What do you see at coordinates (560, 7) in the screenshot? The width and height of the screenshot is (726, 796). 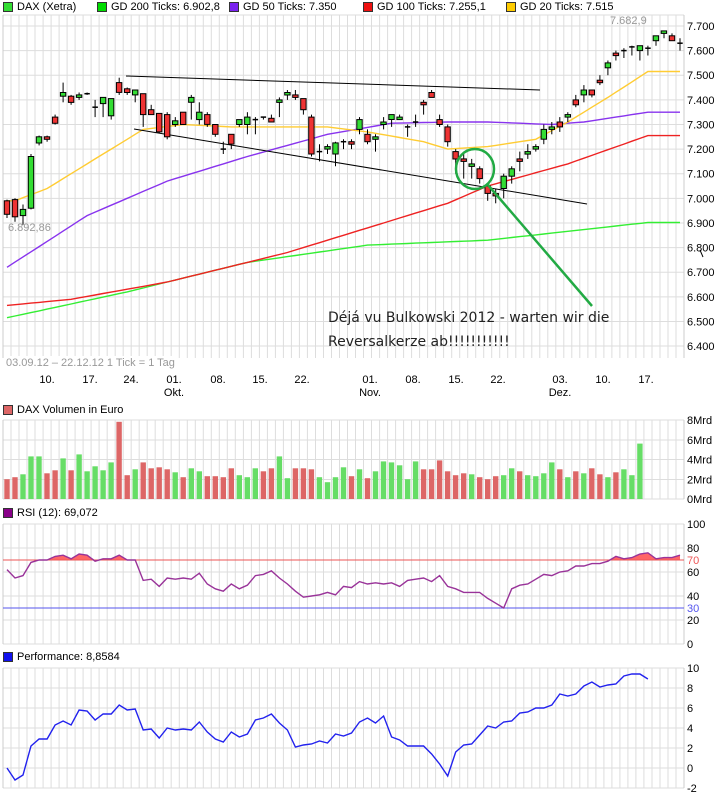 I see `legend-item-gd20: GD 20 Ticks: 7.515` at bounding box center [560, 7].